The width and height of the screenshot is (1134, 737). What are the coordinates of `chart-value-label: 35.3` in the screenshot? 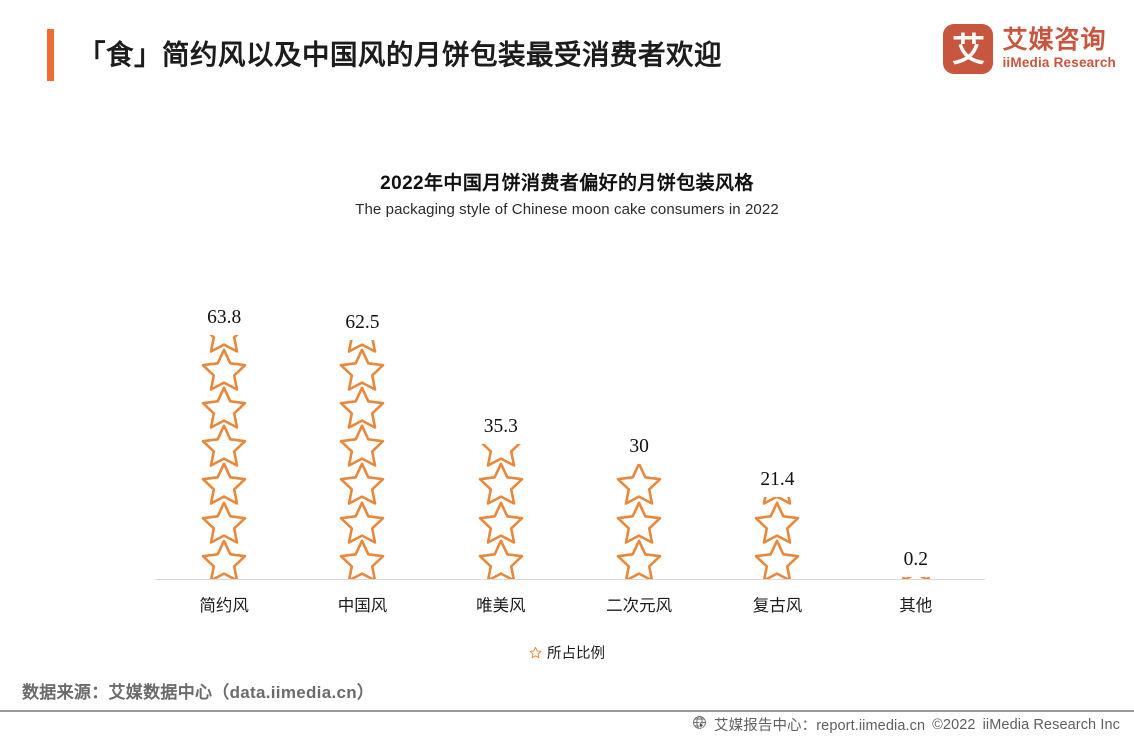 It's located at (500, 427).